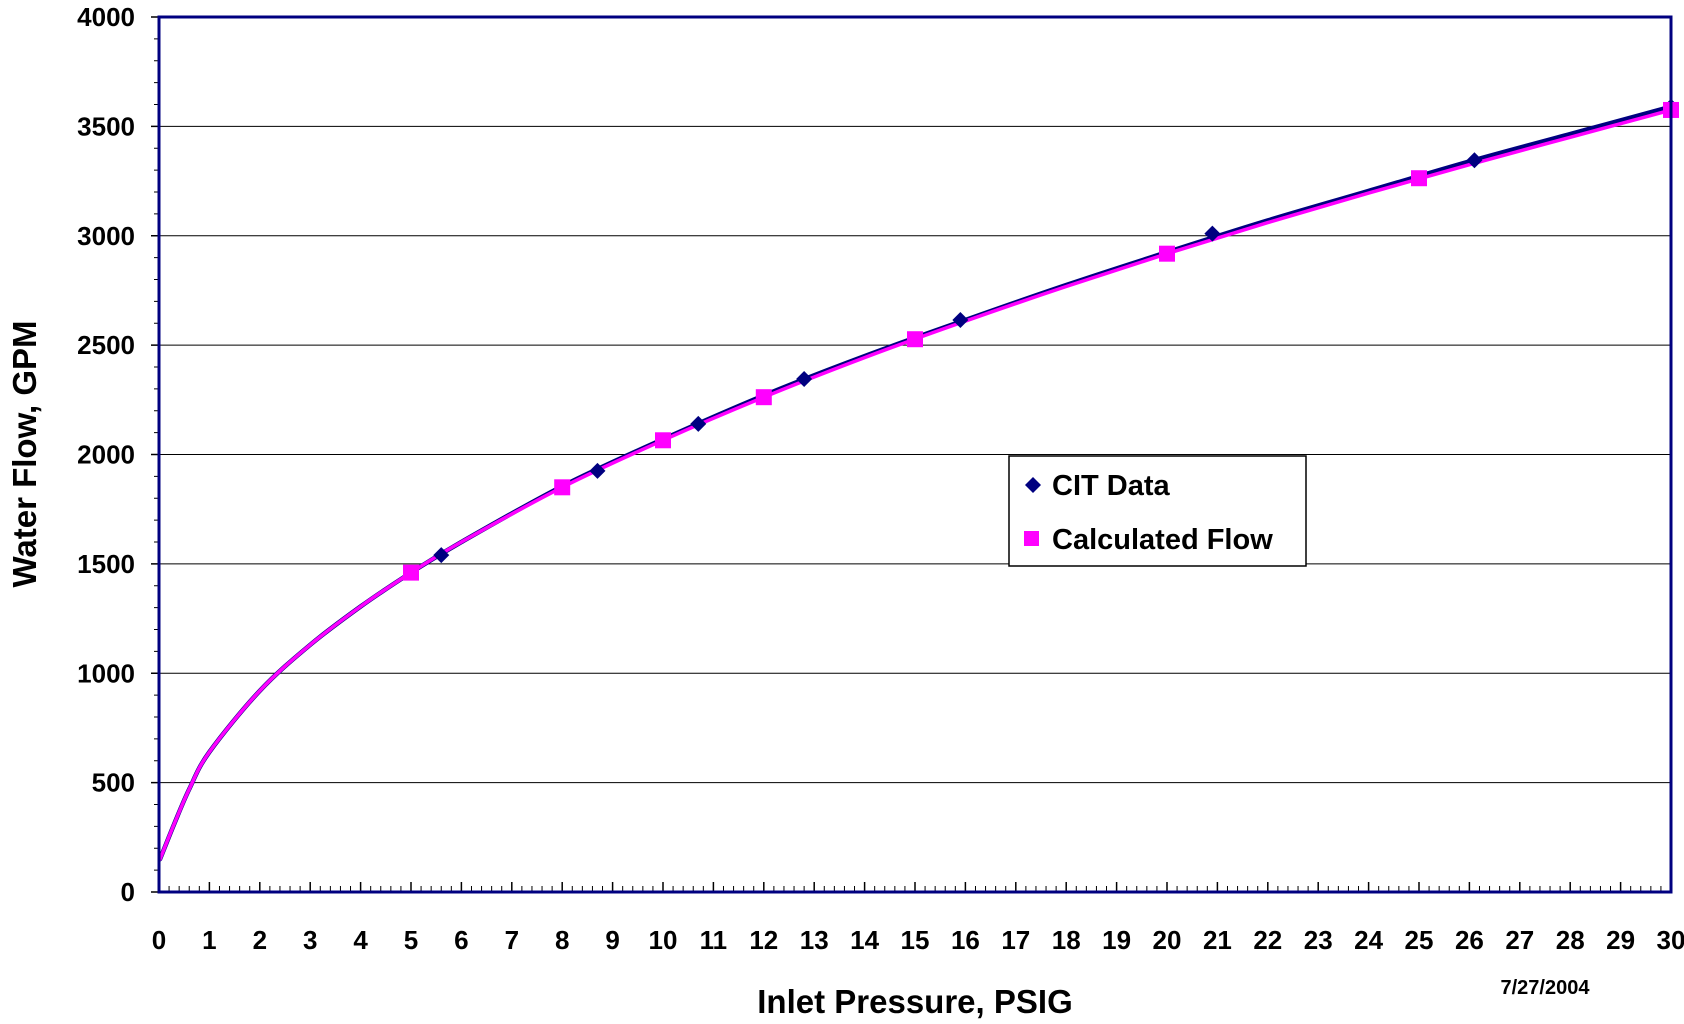  What do you see at coordinates (965, 940) in the screenshot?
I see `x-tick-label: 16` at bounding box center [965, 940].